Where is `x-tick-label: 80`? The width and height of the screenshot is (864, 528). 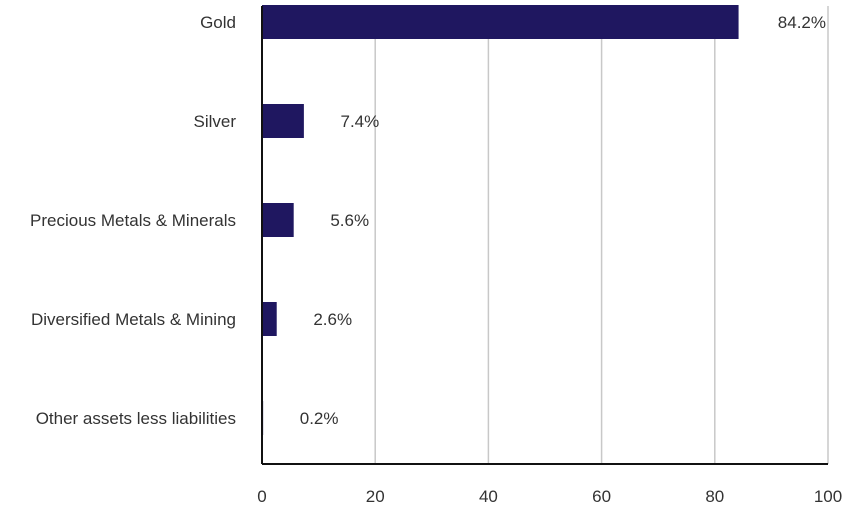 x-tick-label: 80 is located at coordinates (714, 496).